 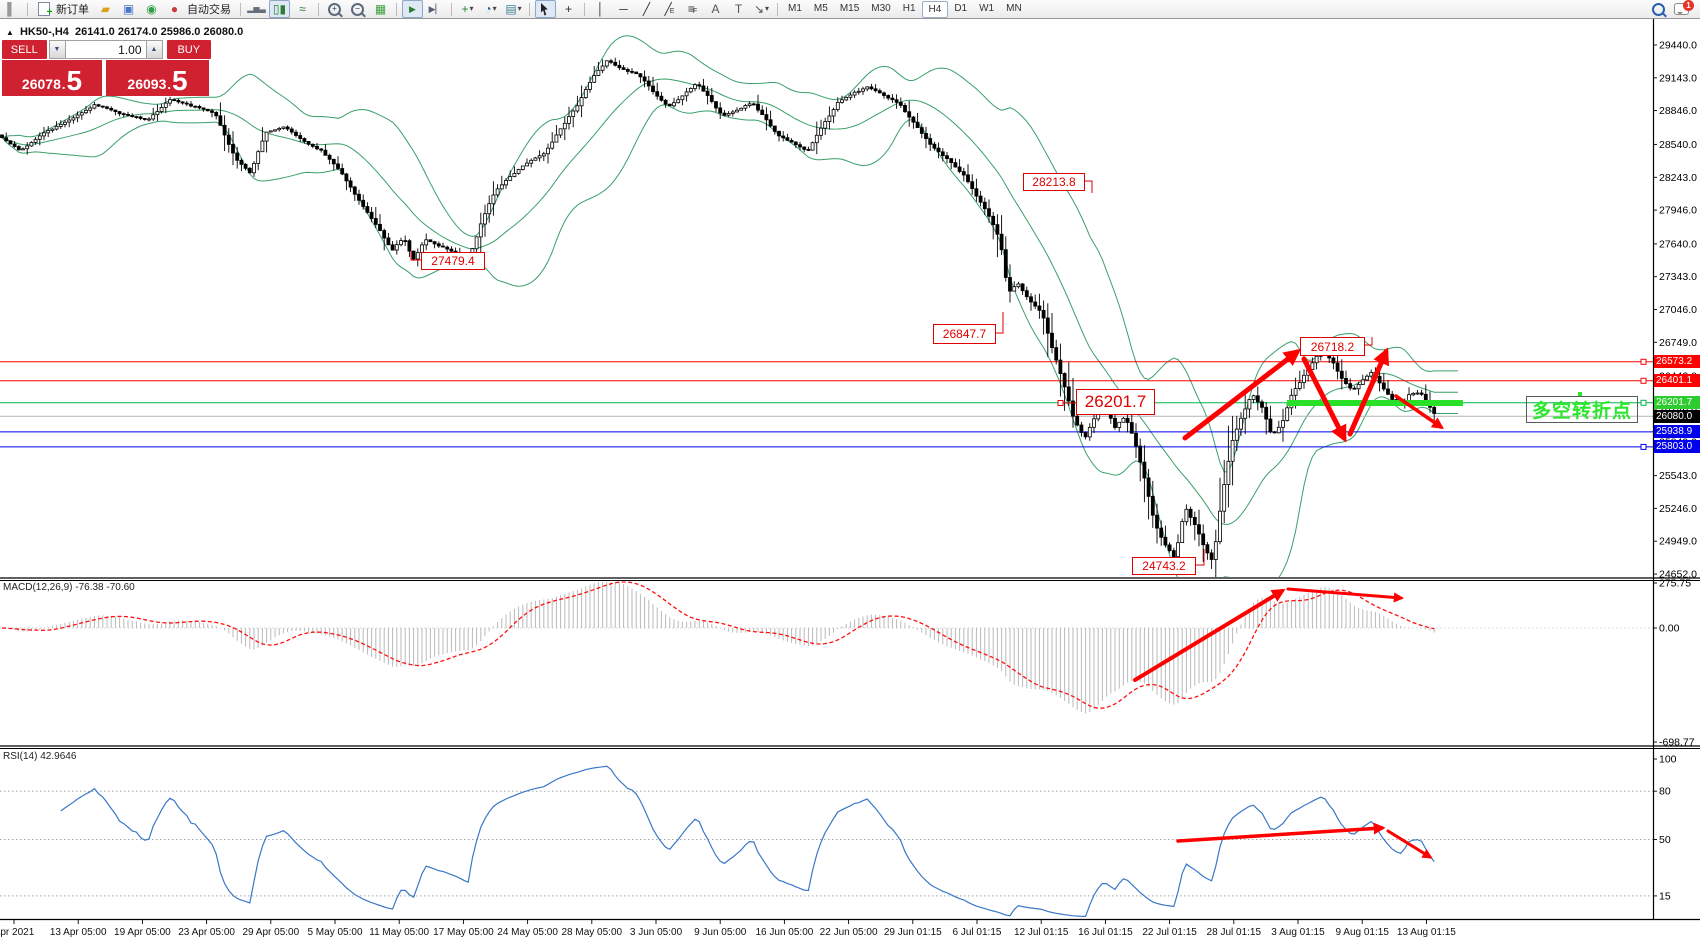 I want to click on new-order-label: 新订单, so click(x=72, y=10).